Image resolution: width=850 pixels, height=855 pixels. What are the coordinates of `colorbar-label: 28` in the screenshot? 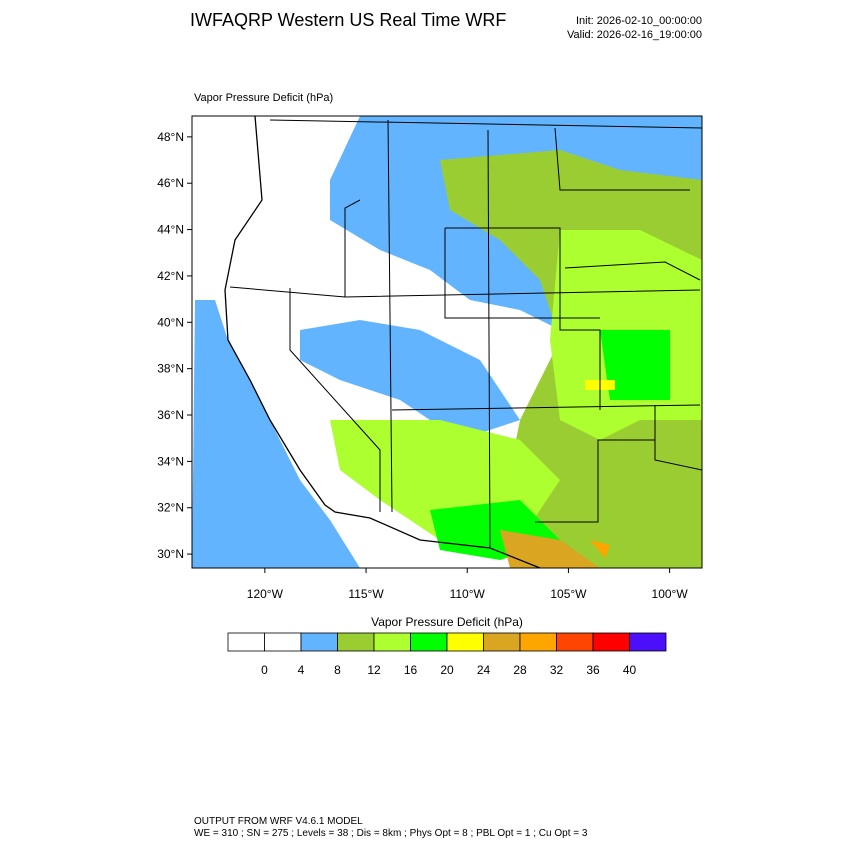 It's located at (520, 670).